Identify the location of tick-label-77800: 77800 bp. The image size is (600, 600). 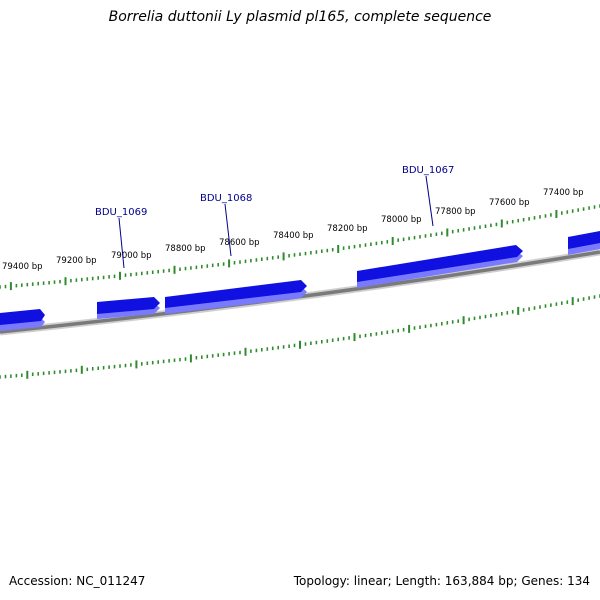
(455, 212).